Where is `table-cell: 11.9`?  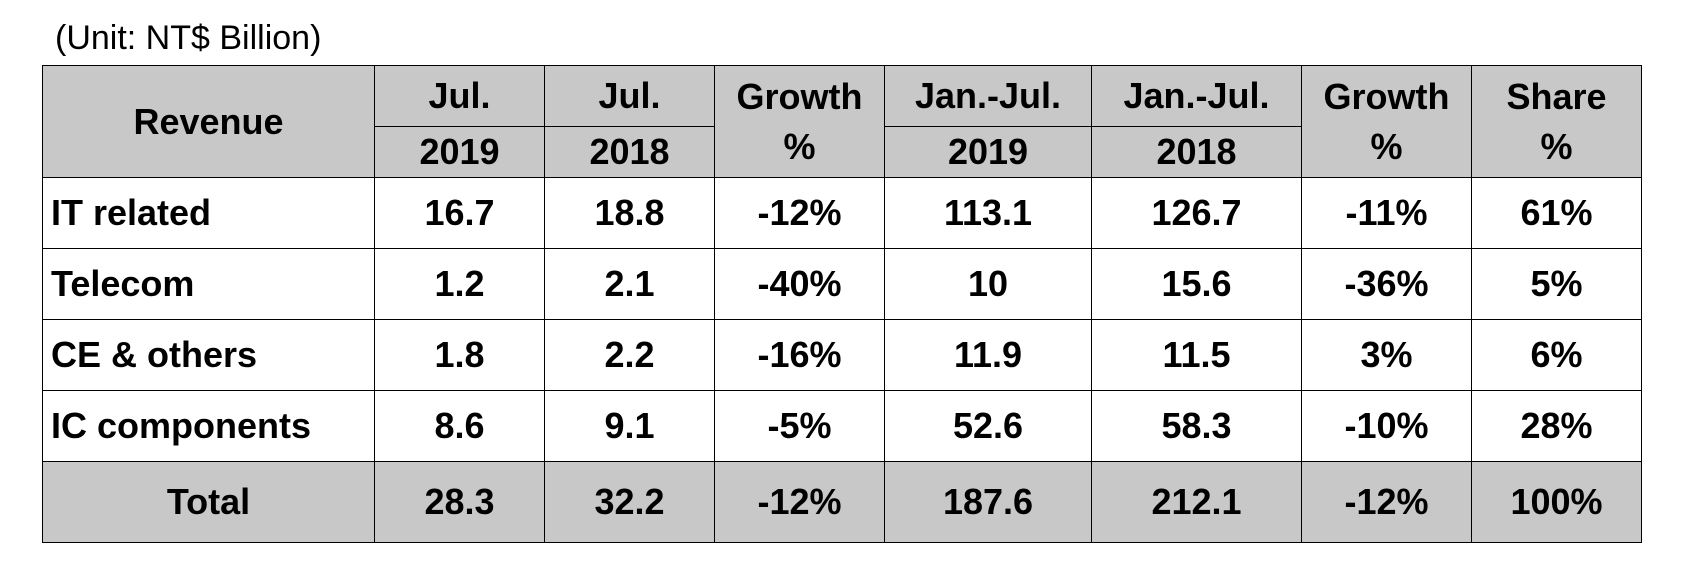
table-cell: 11.9 is located at coordinates (988, 355).